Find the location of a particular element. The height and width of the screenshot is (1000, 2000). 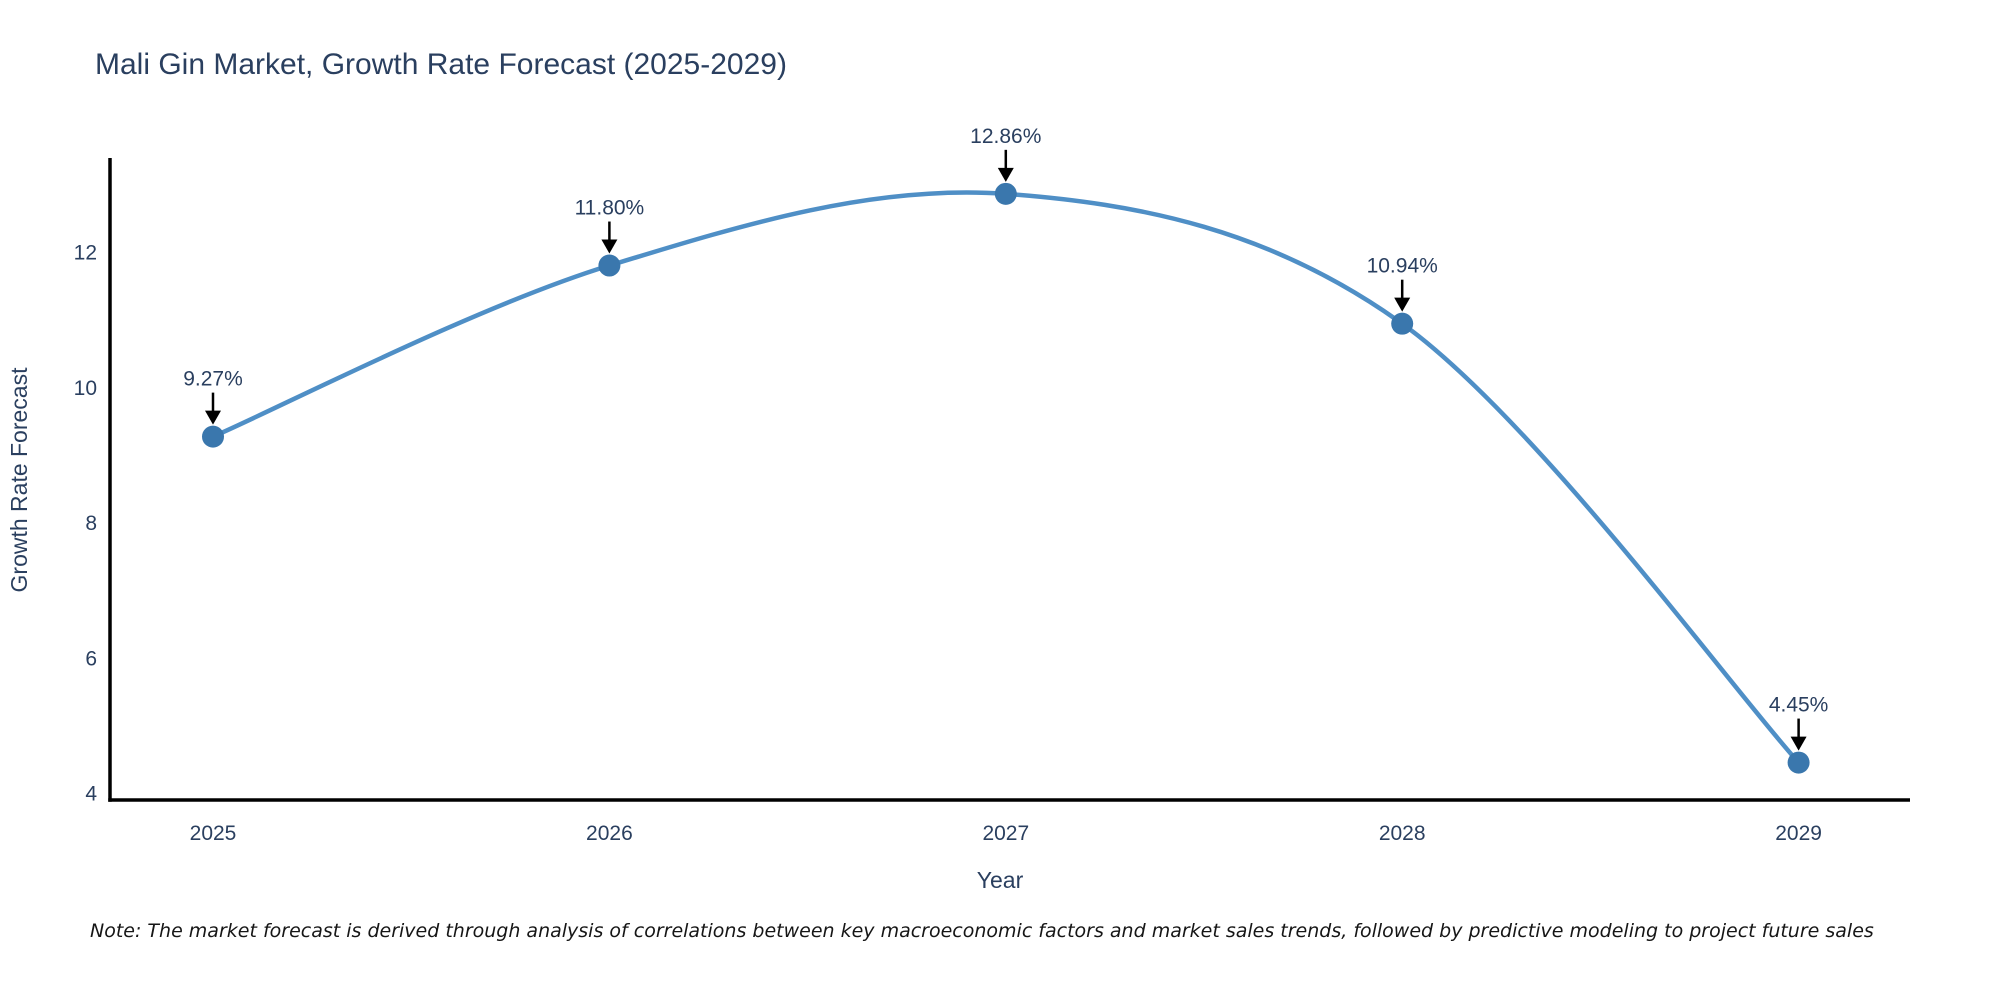

x-tick-label: 2028 is located at coordinates (1402, 833).